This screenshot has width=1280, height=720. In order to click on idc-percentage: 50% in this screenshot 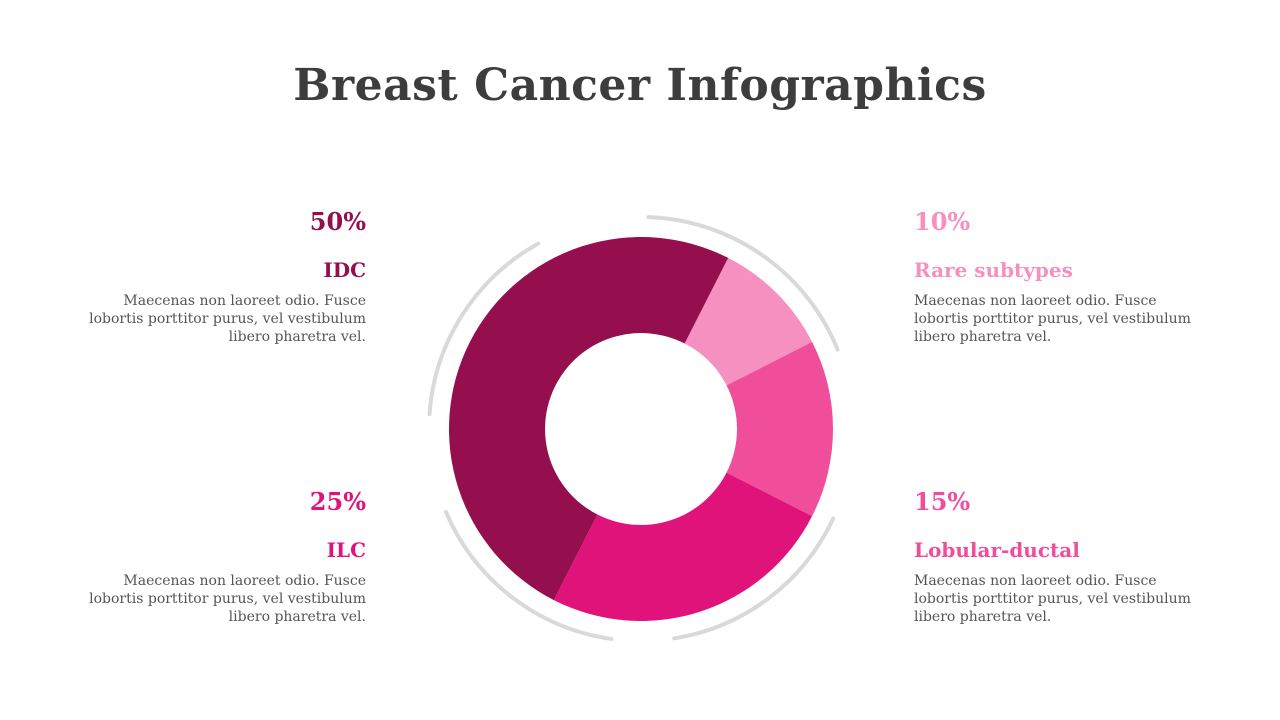, I will do `click(337, 221)`.